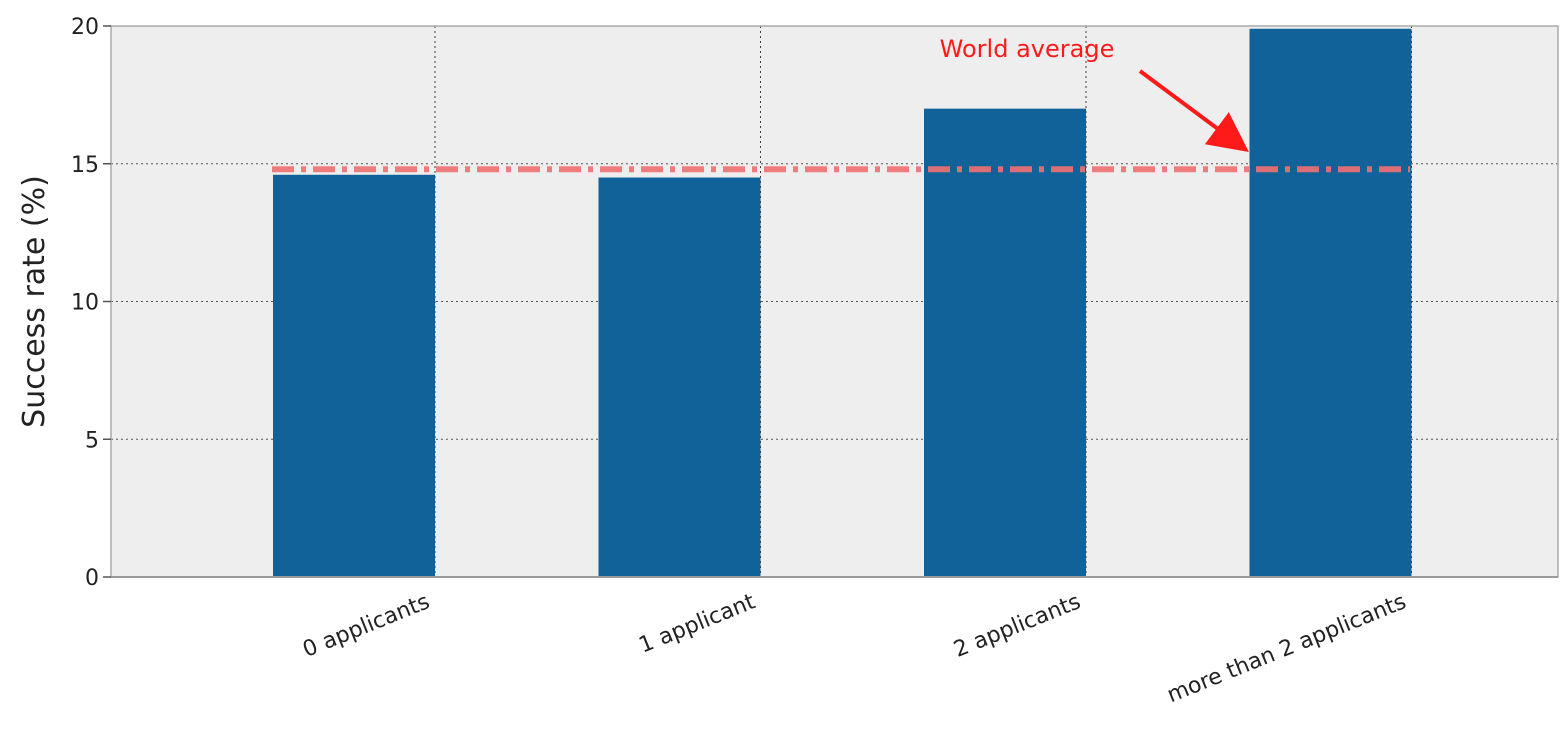  Describe the element at coordinates (354, 375) in the screenshot. I see `bar-0-applicants` at that location.